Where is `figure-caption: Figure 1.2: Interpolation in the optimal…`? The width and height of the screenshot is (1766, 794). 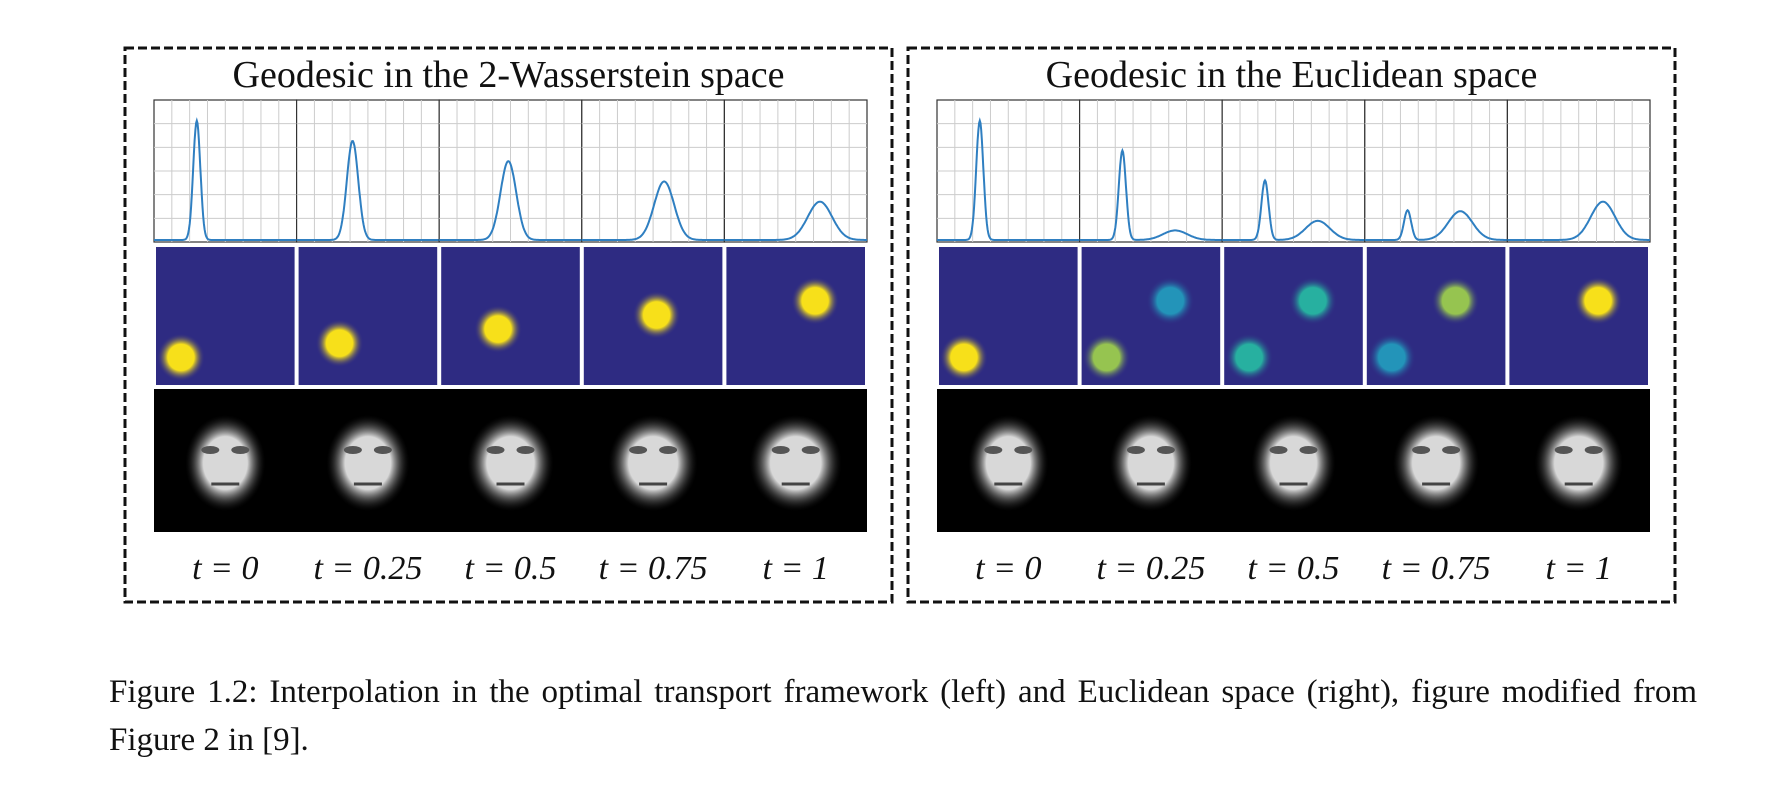
figure-caption: Figure 1.2: Interpolation in the optimal… is located at coordinates (903, 716).